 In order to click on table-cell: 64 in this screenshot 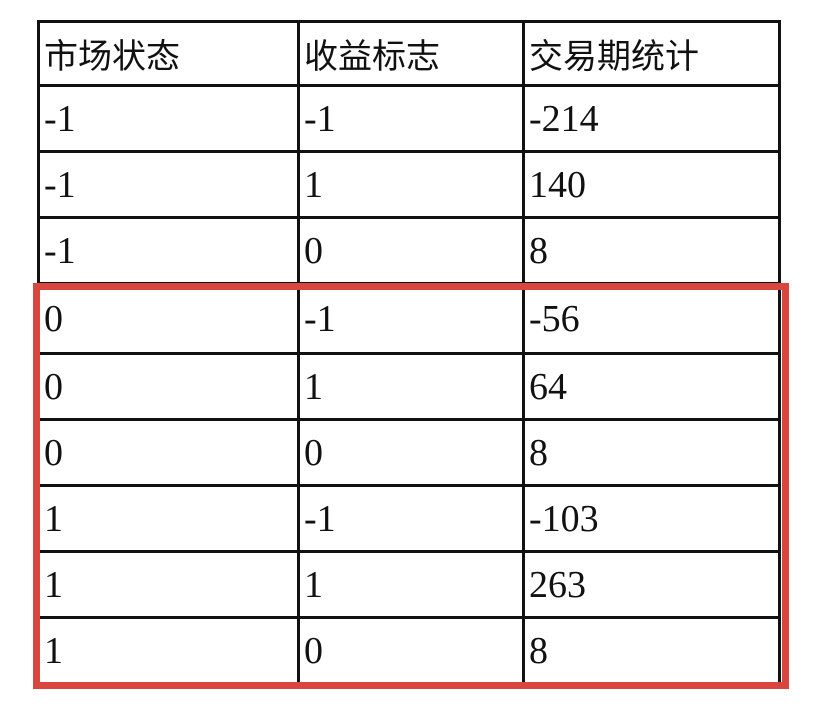, I will do `click(651, 386)`.